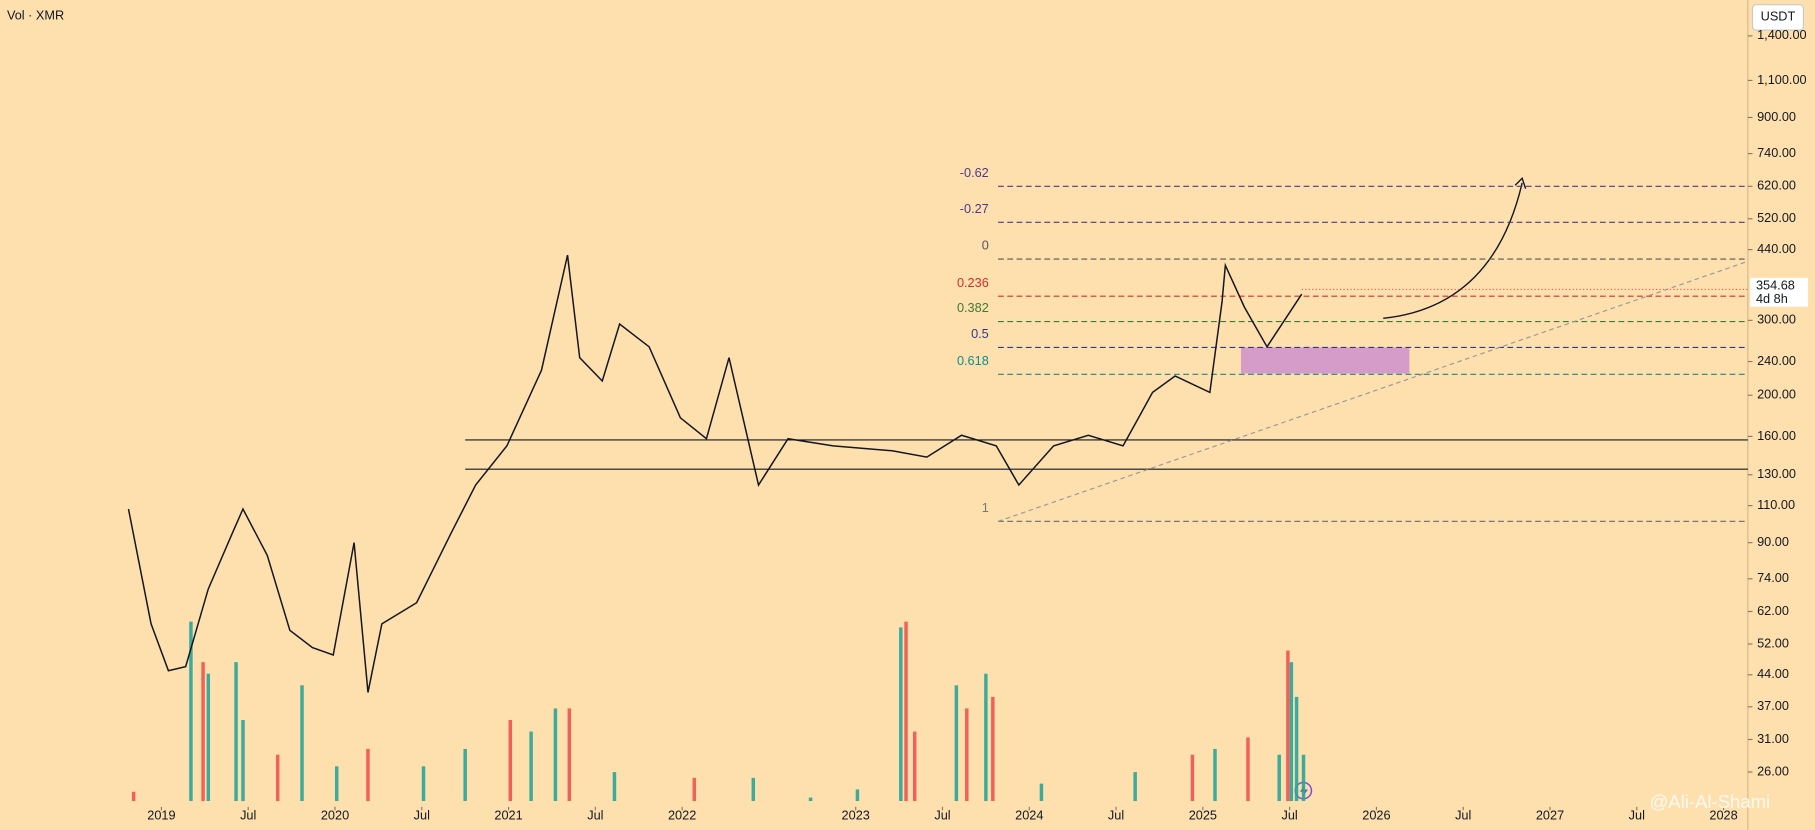  I want to click on x-tick-label: 2025, so click(1203, 814).